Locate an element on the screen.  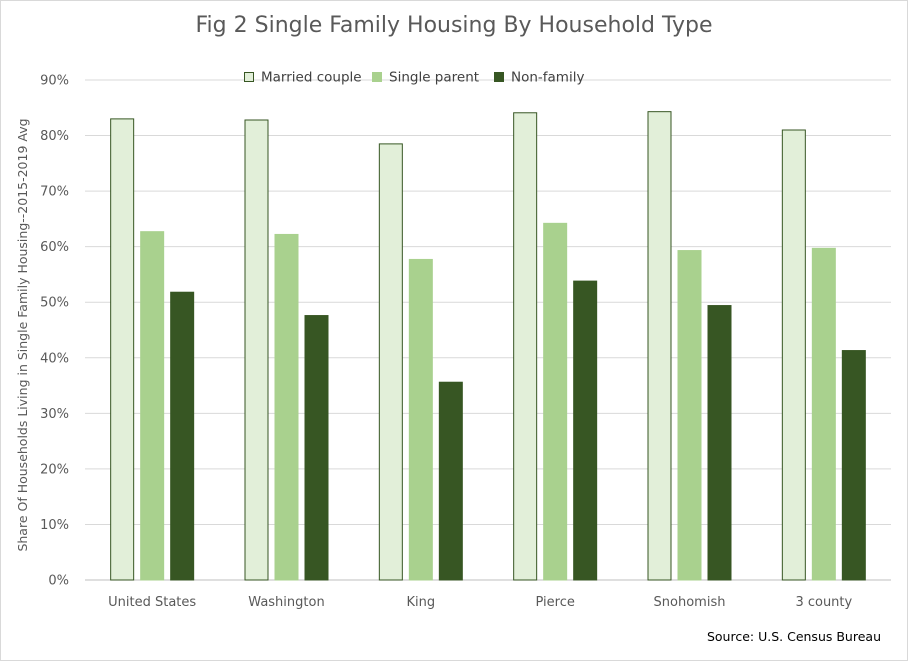
x-tick-label: Snohomish is located at coordinates (690, 602).